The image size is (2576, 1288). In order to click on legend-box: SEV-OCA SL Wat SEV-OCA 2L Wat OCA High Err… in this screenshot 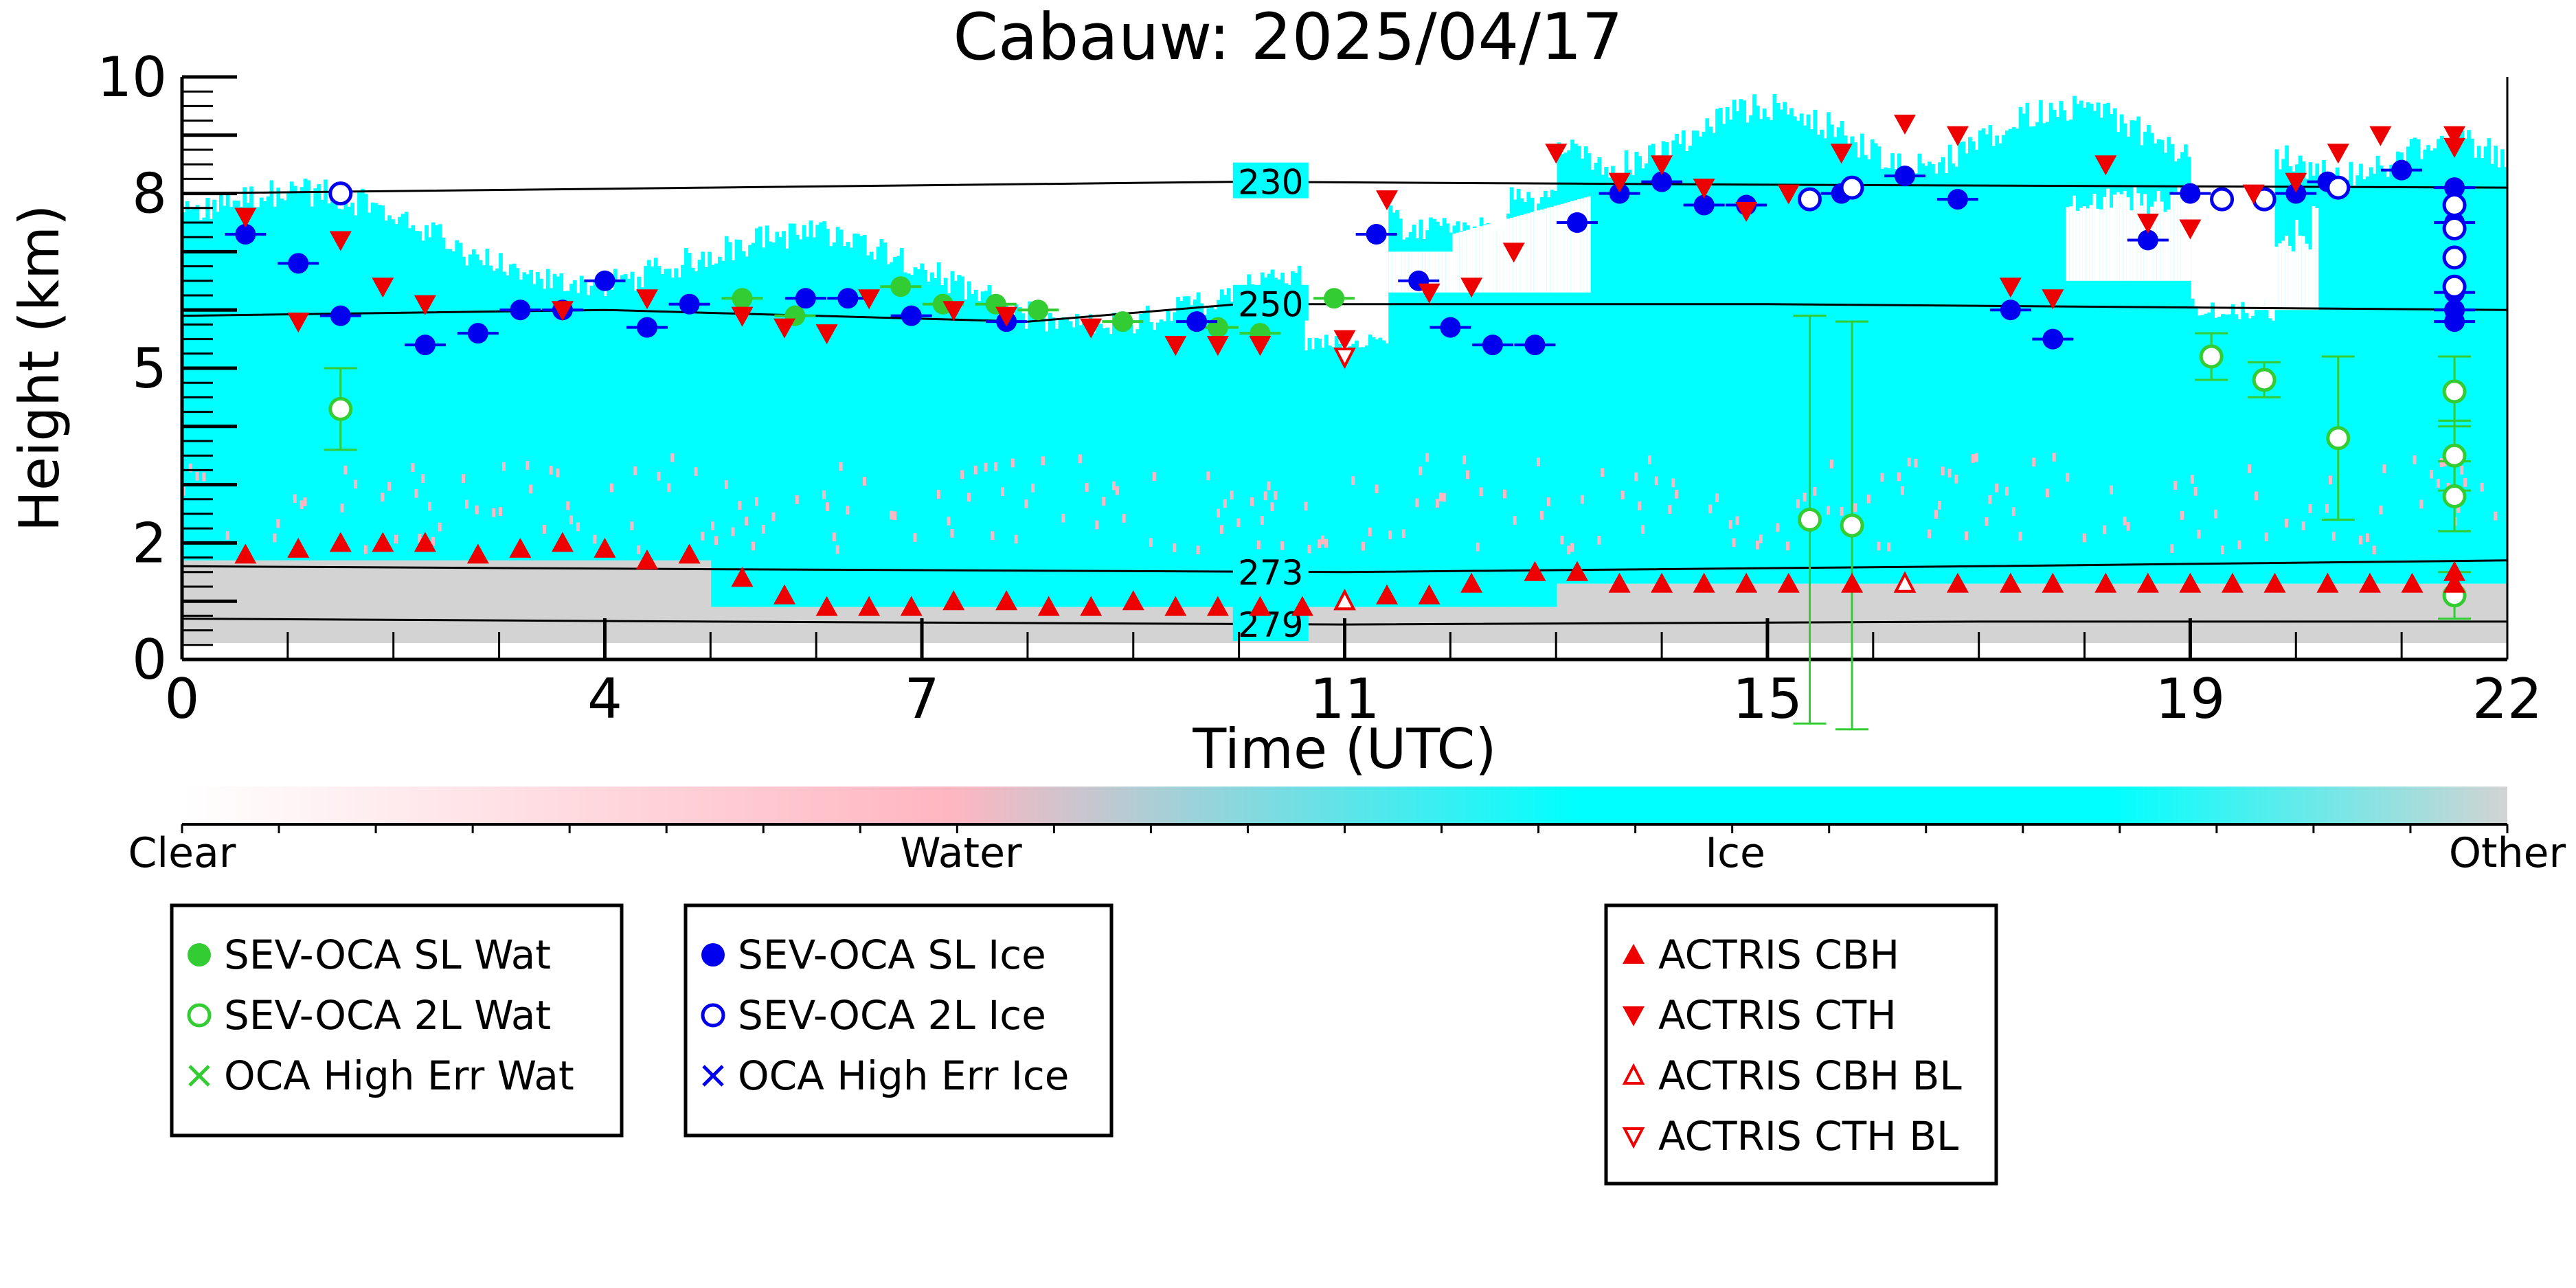, I will do `click(397, 1020)`.